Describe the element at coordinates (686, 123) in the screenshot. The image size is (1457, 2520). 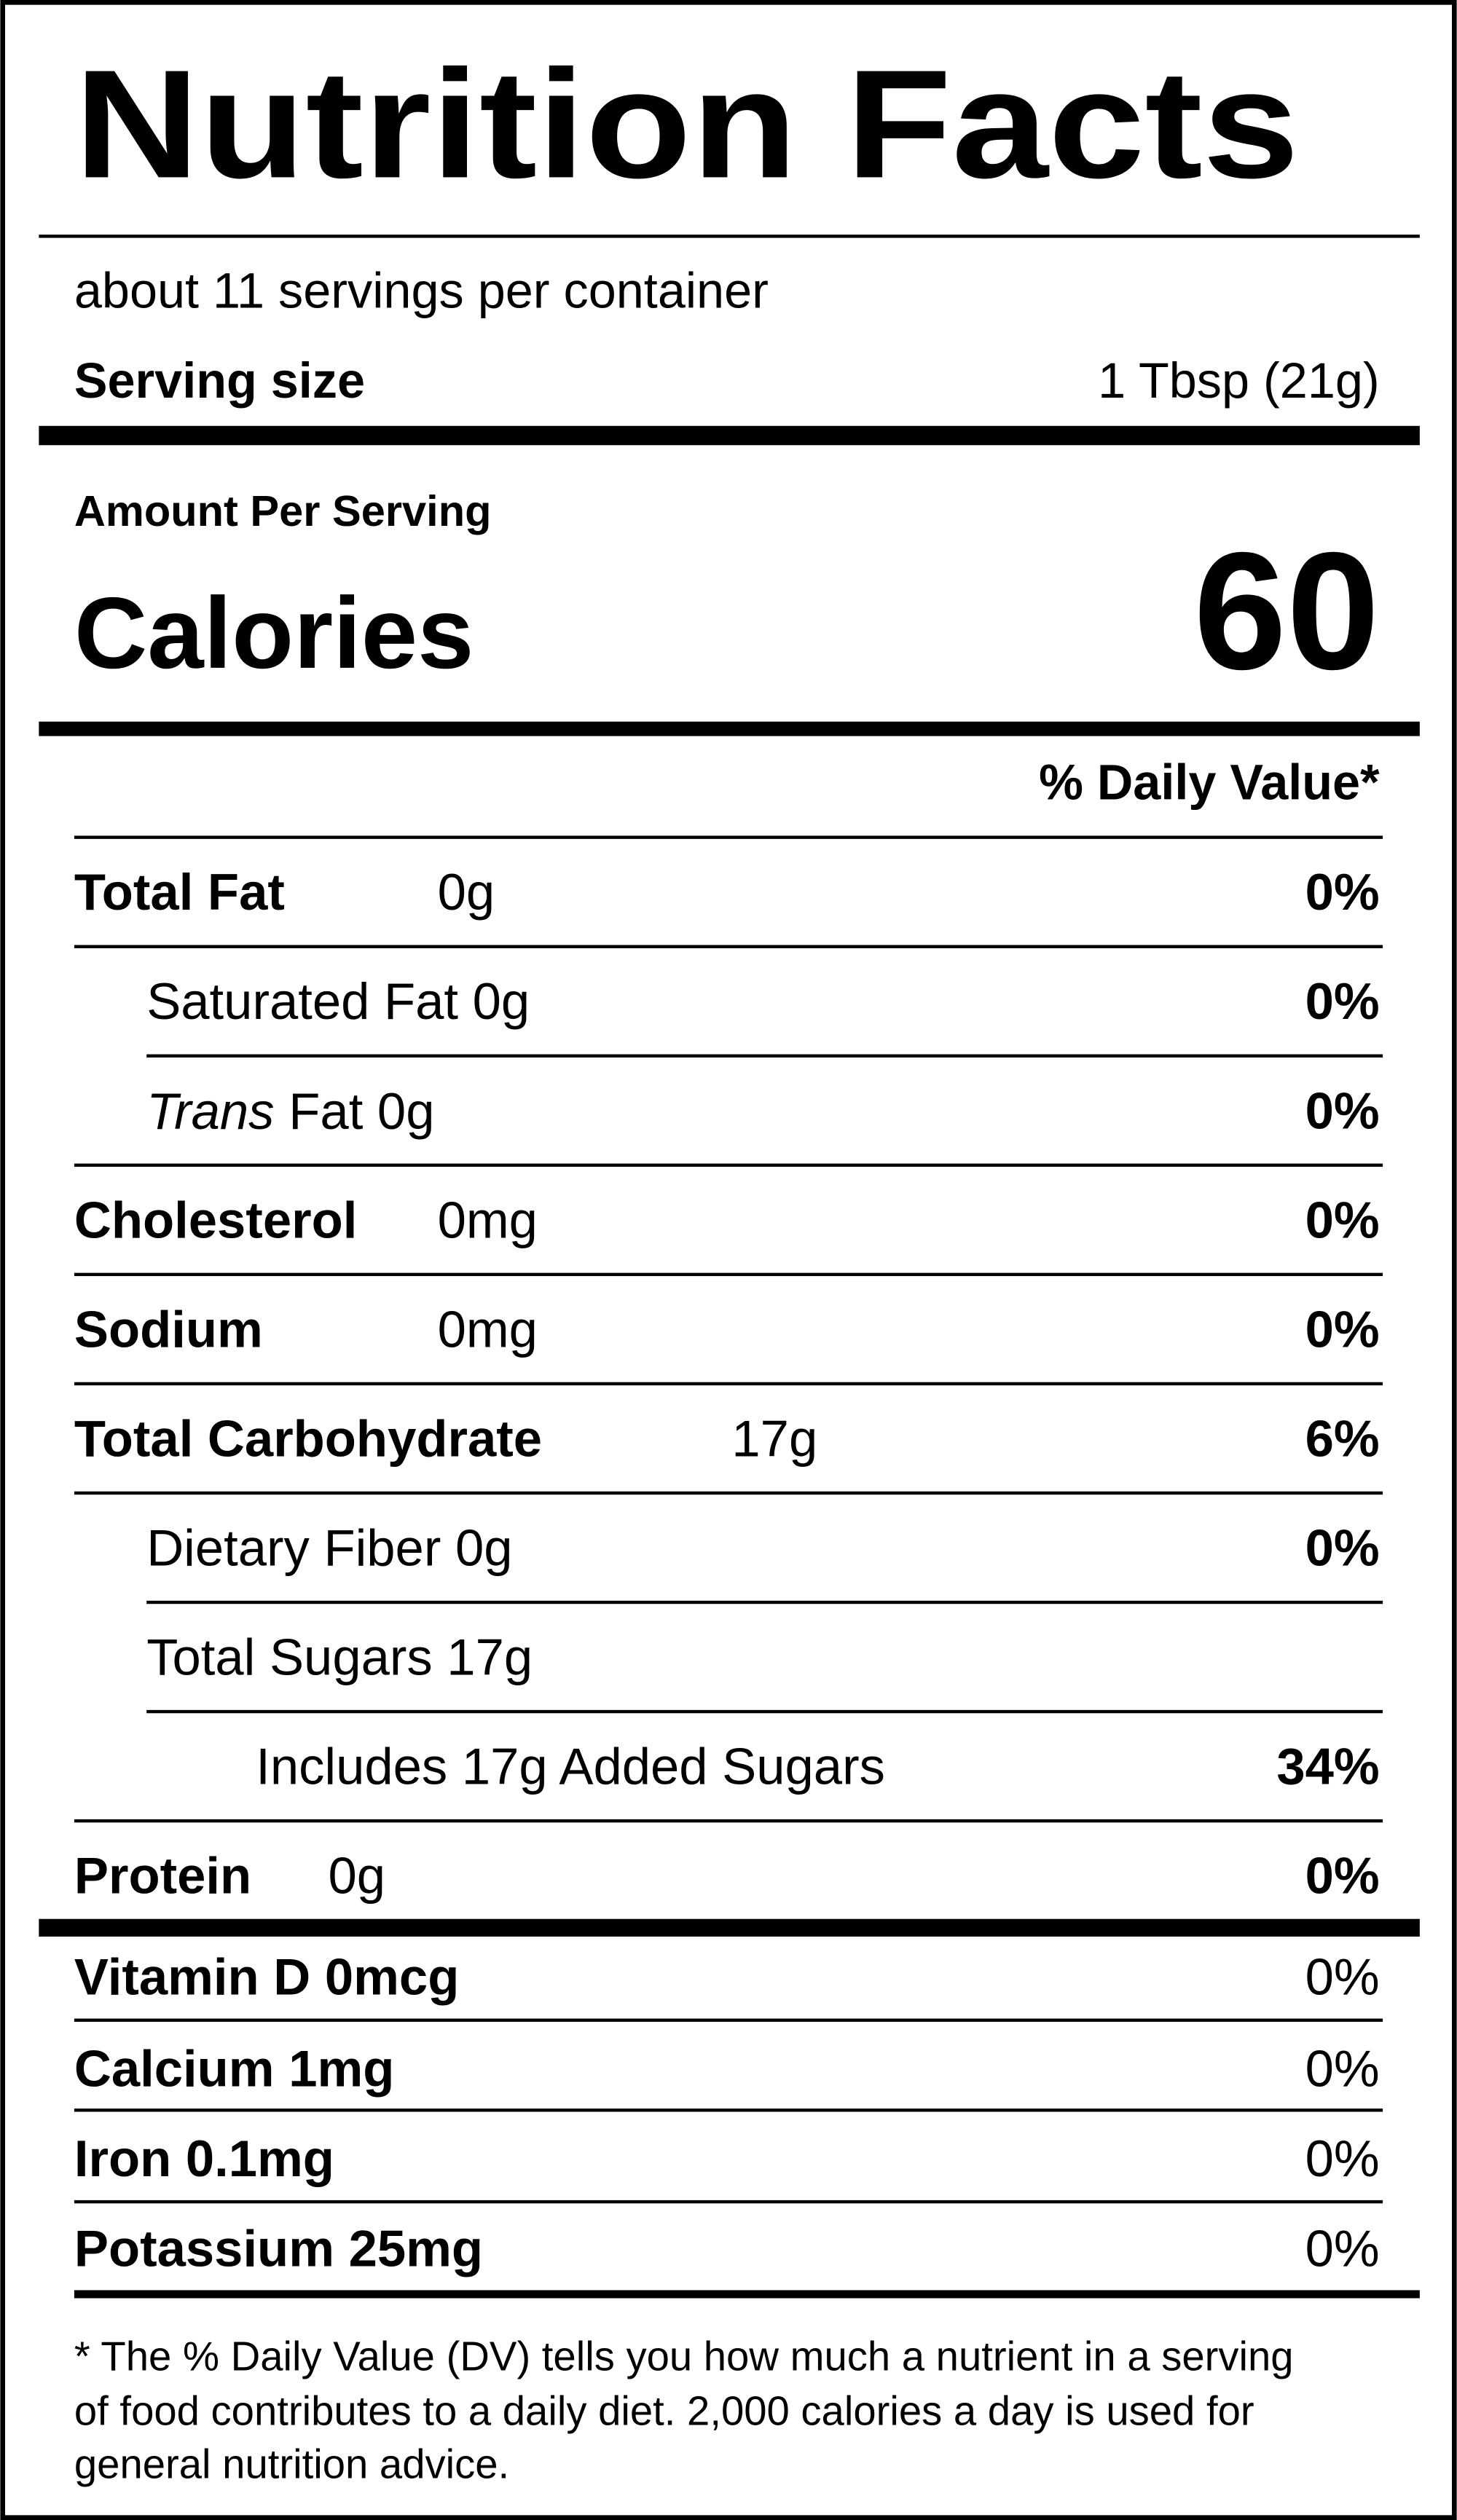
I see `title: Nutrition Facts` at that location.